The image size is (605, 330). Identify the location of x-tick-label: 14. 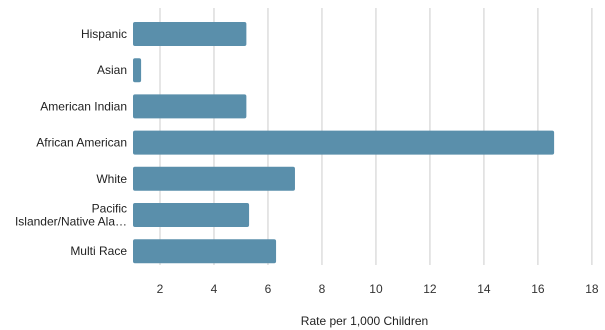
(484, 289).